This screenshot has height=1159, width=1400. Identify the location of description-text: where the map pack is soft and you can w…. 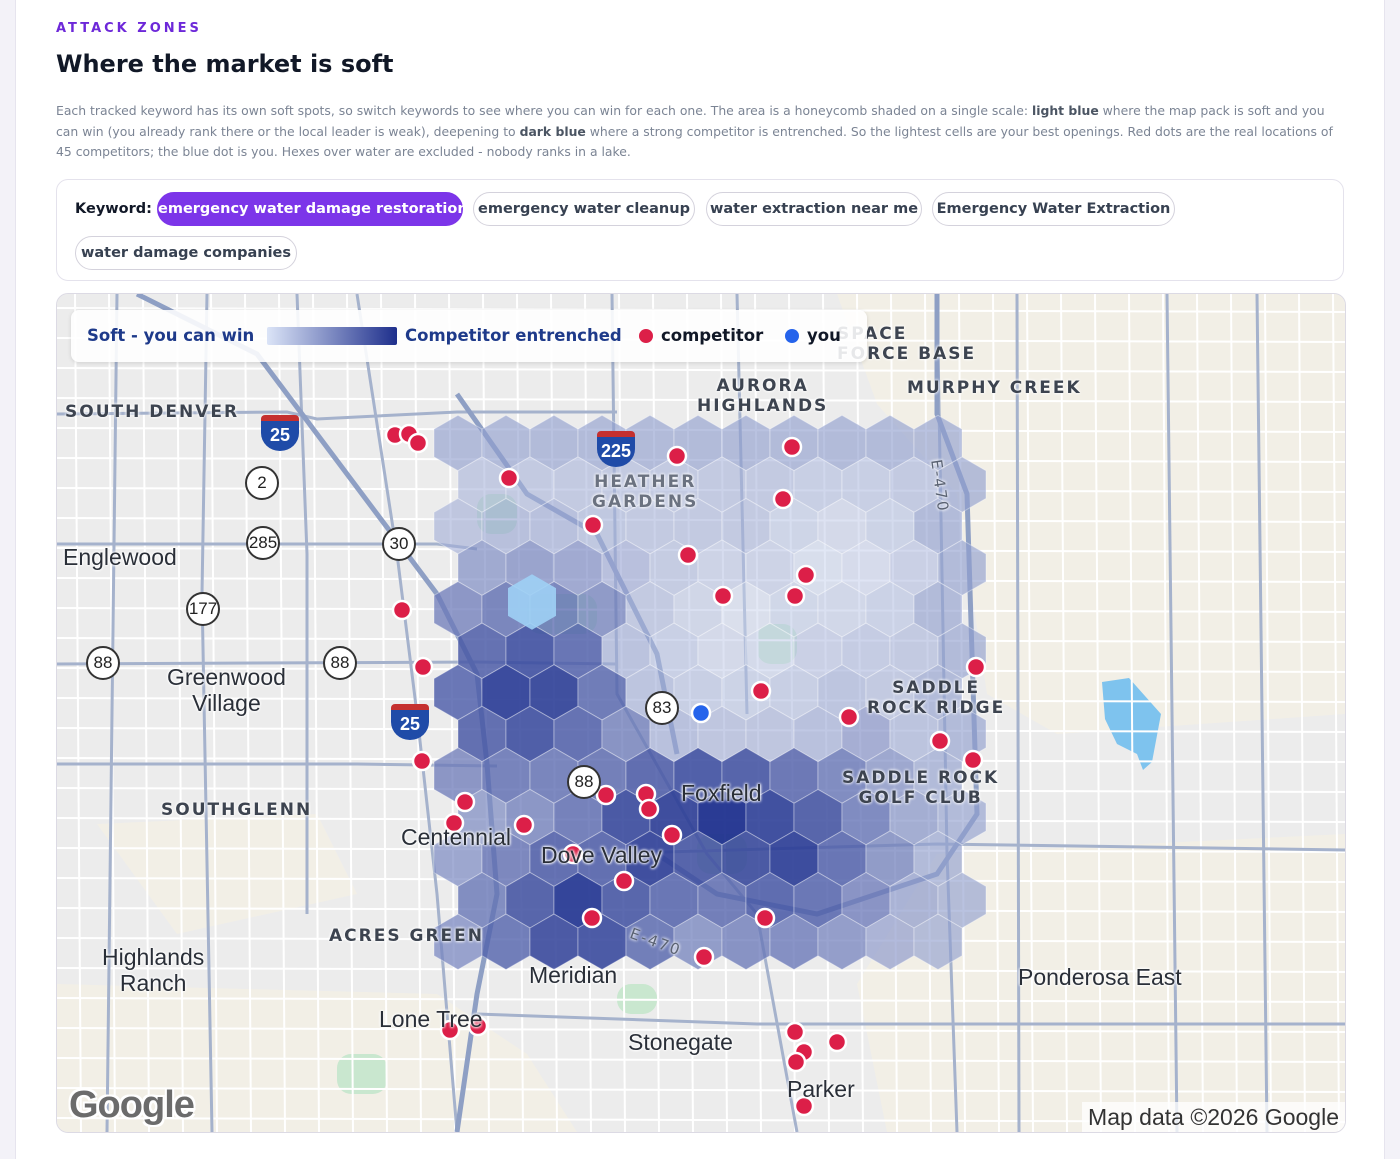
(690, 121).